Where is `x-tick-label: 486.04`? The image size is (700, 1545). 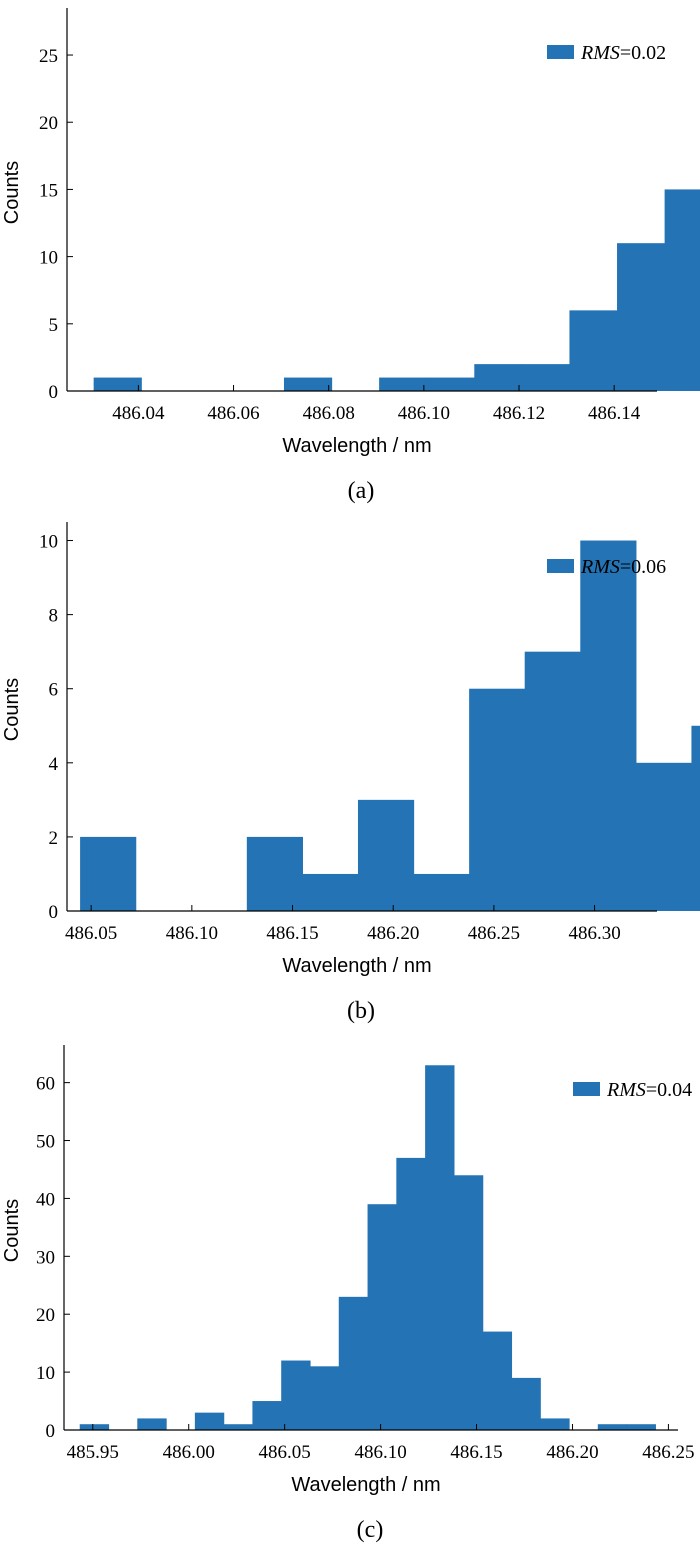 x-tick-label: 486.04 is located at coordinates (138, 413).